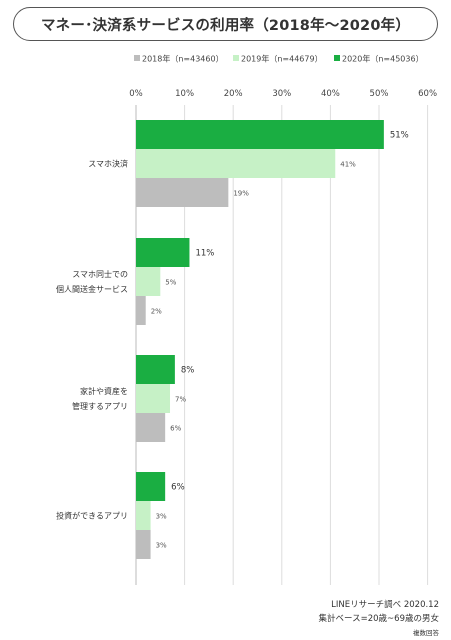 This screenshot has height=640, width=451. What do you see at coordinates (378, 619) in the screenshot?
I see `base-note: 集計ベース=20歳~69歳の男女` at bounding box center [378, 619].